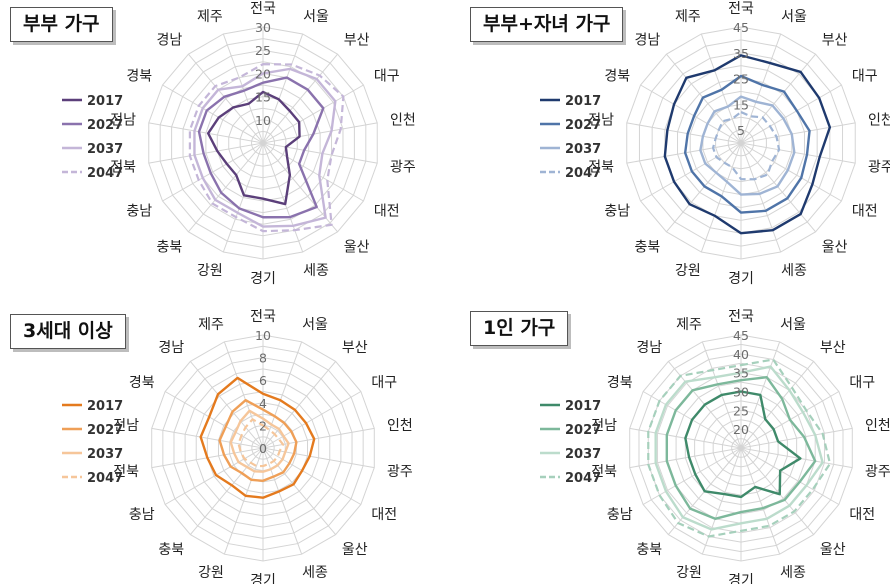 Image resolution: width=890 pixels, height=584 pixels. What do you see at coordinates (741, 104) in the screenshot?
I see `radial-tick-label: 15` at bounding box center [741, 104].